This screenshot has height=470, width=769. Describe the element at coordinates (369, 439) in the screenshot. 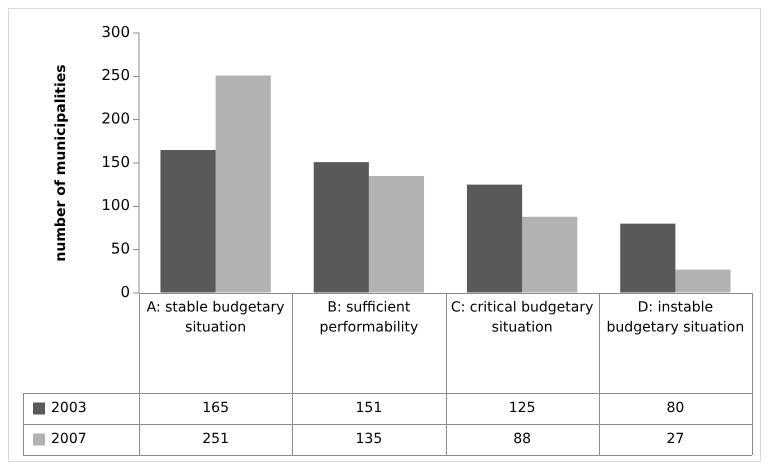

I see `data-label: 135` at that location.